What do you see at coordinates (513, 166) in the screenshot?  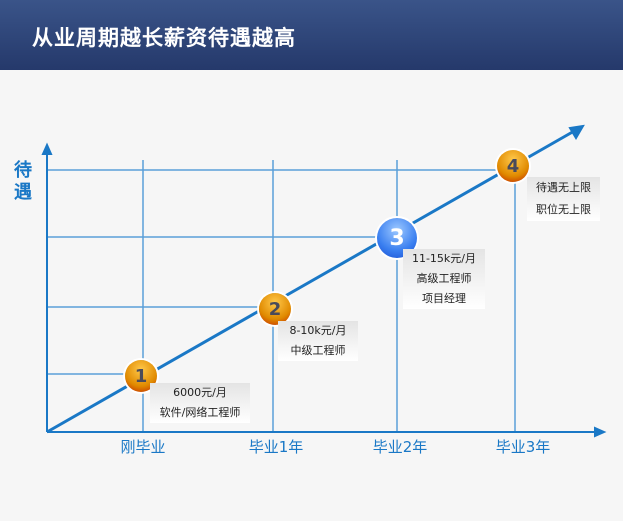 I see `stage-4-badge: 4` at bounding box center [513, 166].